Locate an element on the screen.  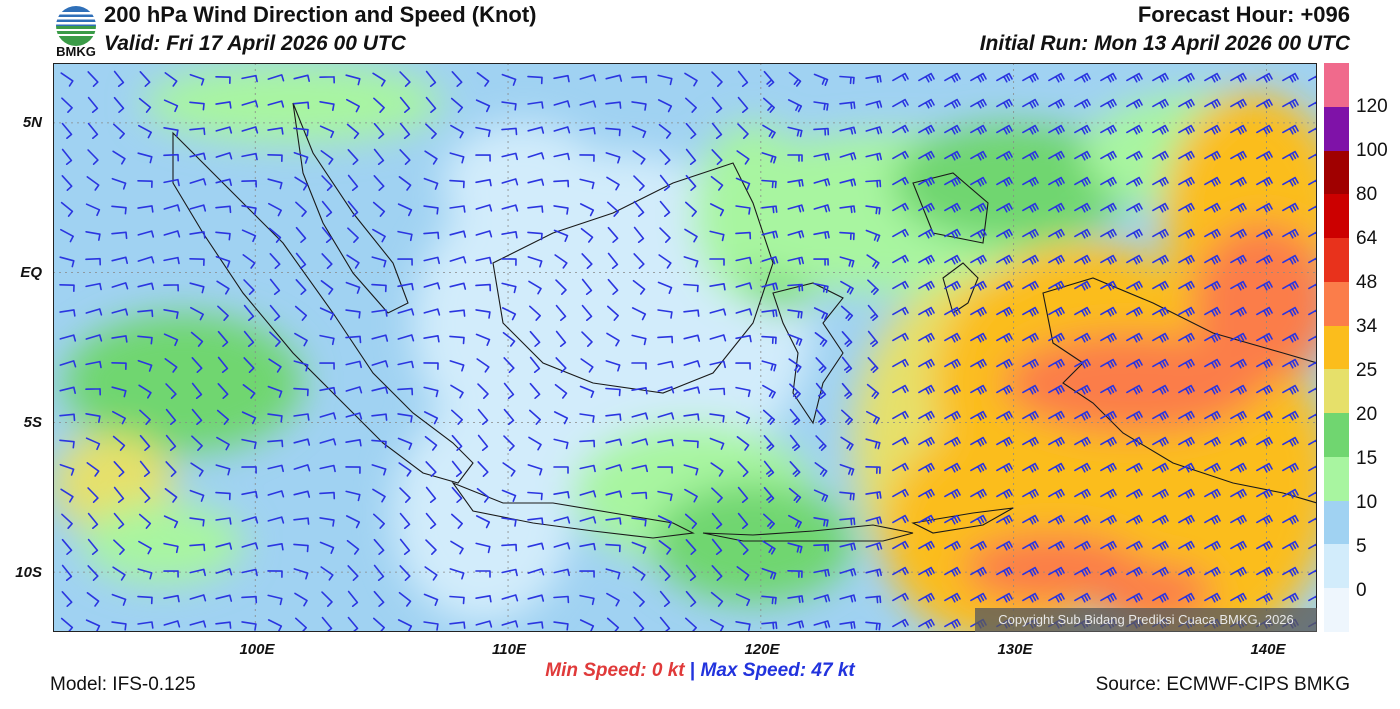
colorbar-label-25: 25 is located at coordinates (1367, 370).